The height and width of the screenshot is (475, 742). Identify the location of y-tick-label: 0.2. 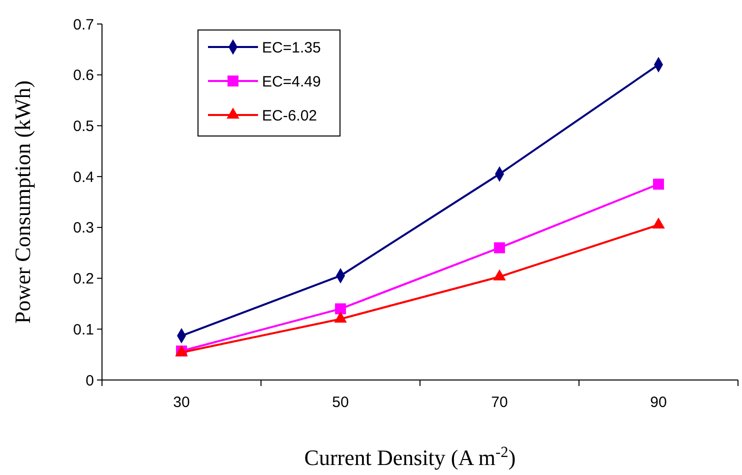
(83, 279).